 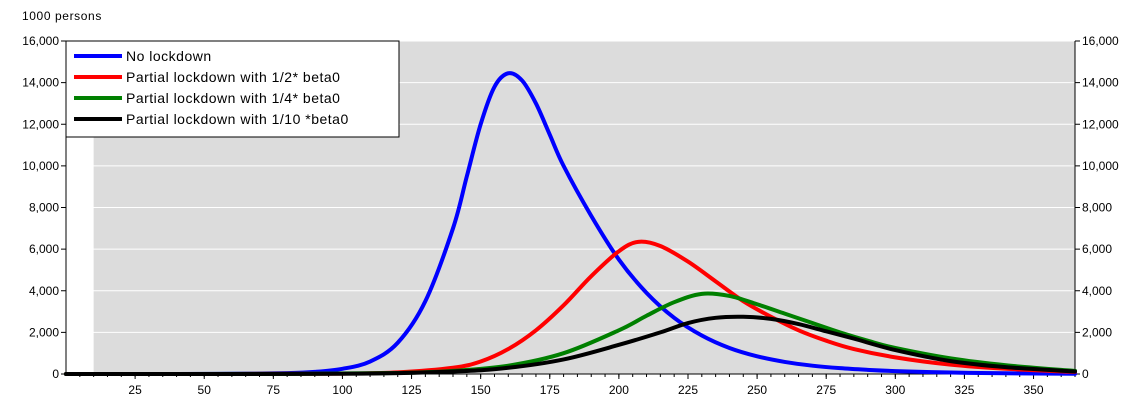 What do you see at coordinates (1100, 83) in the screenshot?
I see `y-tick-label-right: 14,000` at bounding box center [1100, 83].